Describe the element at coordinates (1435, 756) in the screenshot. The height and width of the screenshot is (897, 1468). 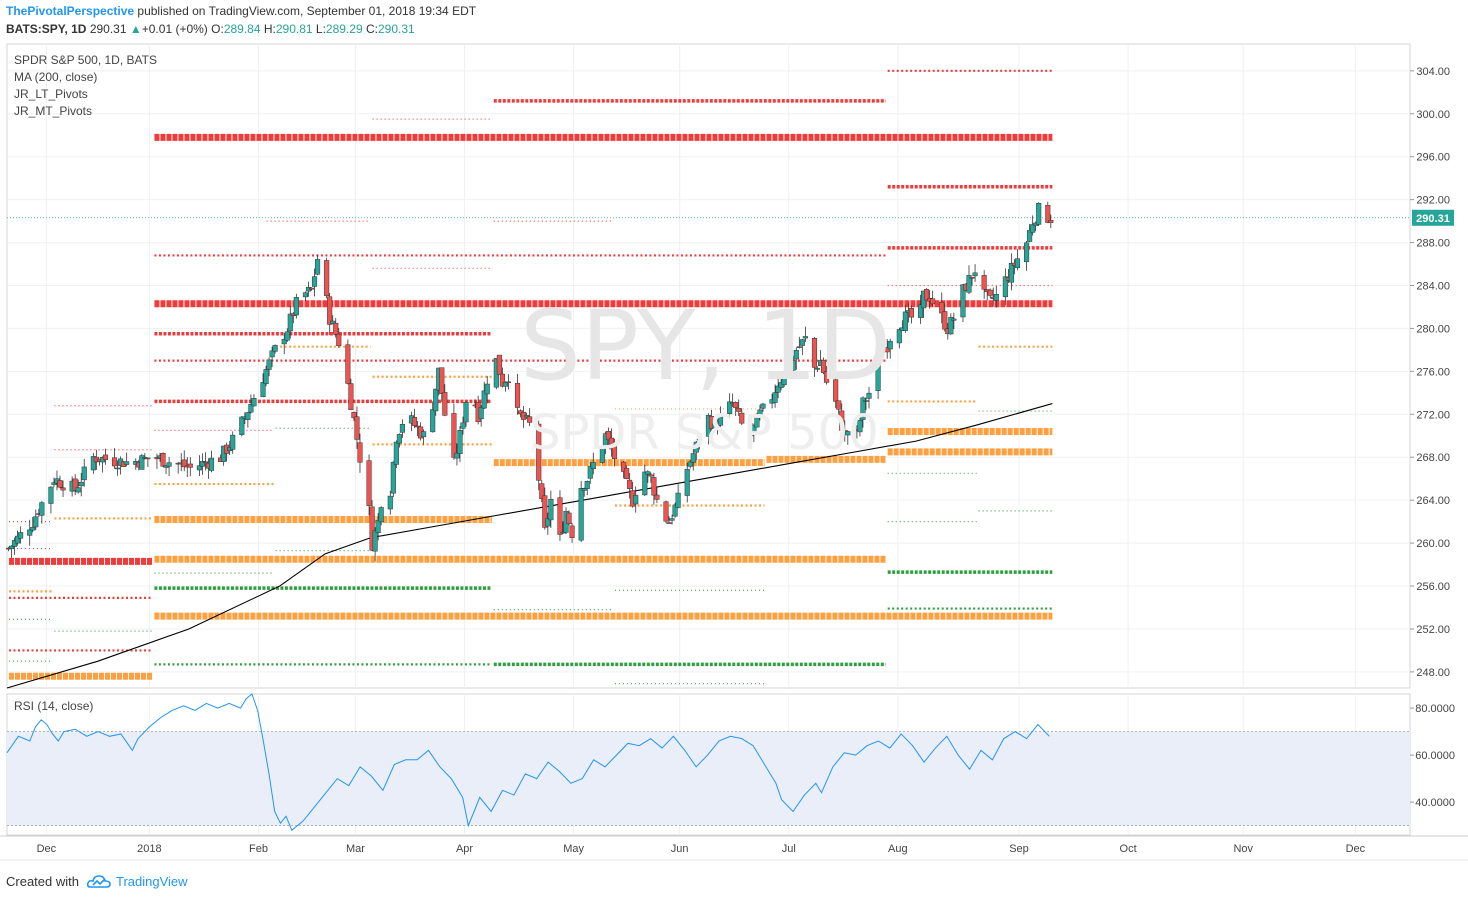
I see `rsi-y-tick-label: 60.0000` at that location.